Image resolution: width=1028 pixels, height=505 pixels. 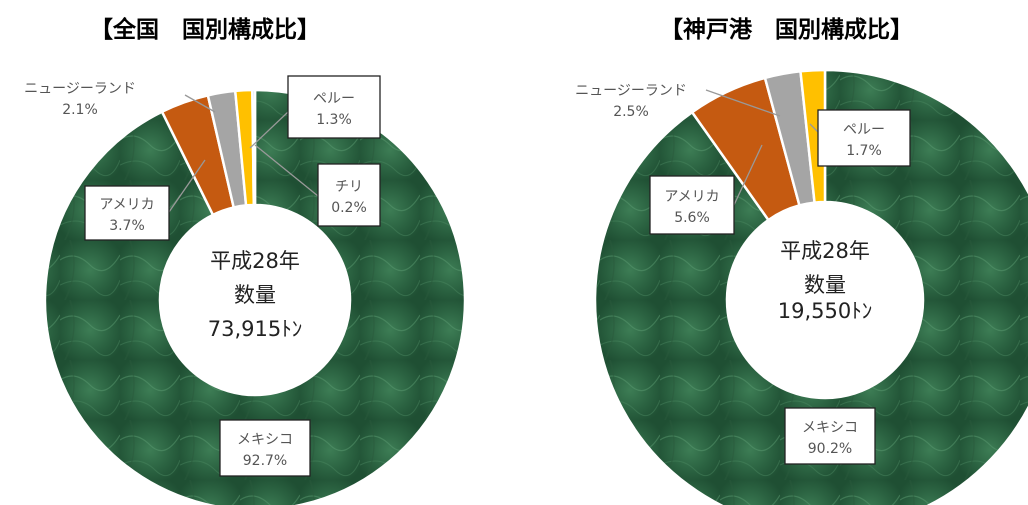 What do you see at coordinates (255, 261) in the screenshot?
I see `center-text-line-0-0: 平成28年` at bounding box center [255, 261].